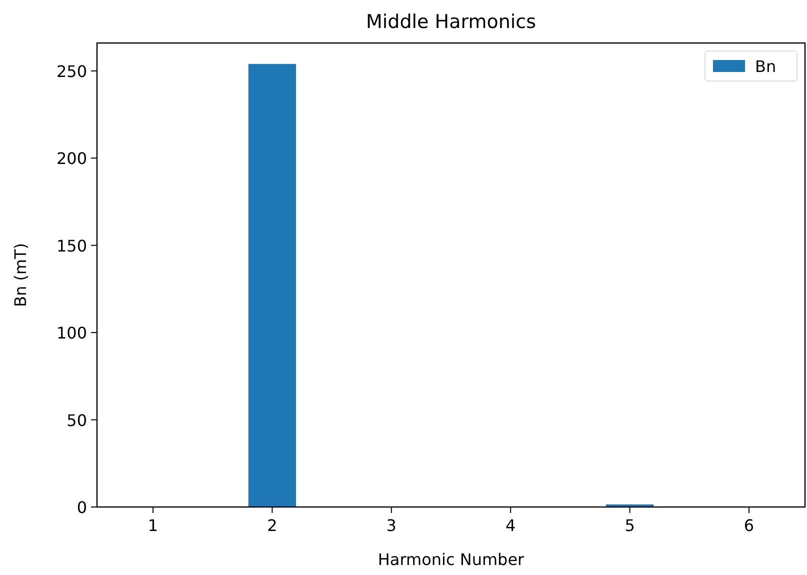  What do you see at coordinates (76, 420) in the screenshot?
I see `y-tick-label: 50` at bounding box center [76, 420].